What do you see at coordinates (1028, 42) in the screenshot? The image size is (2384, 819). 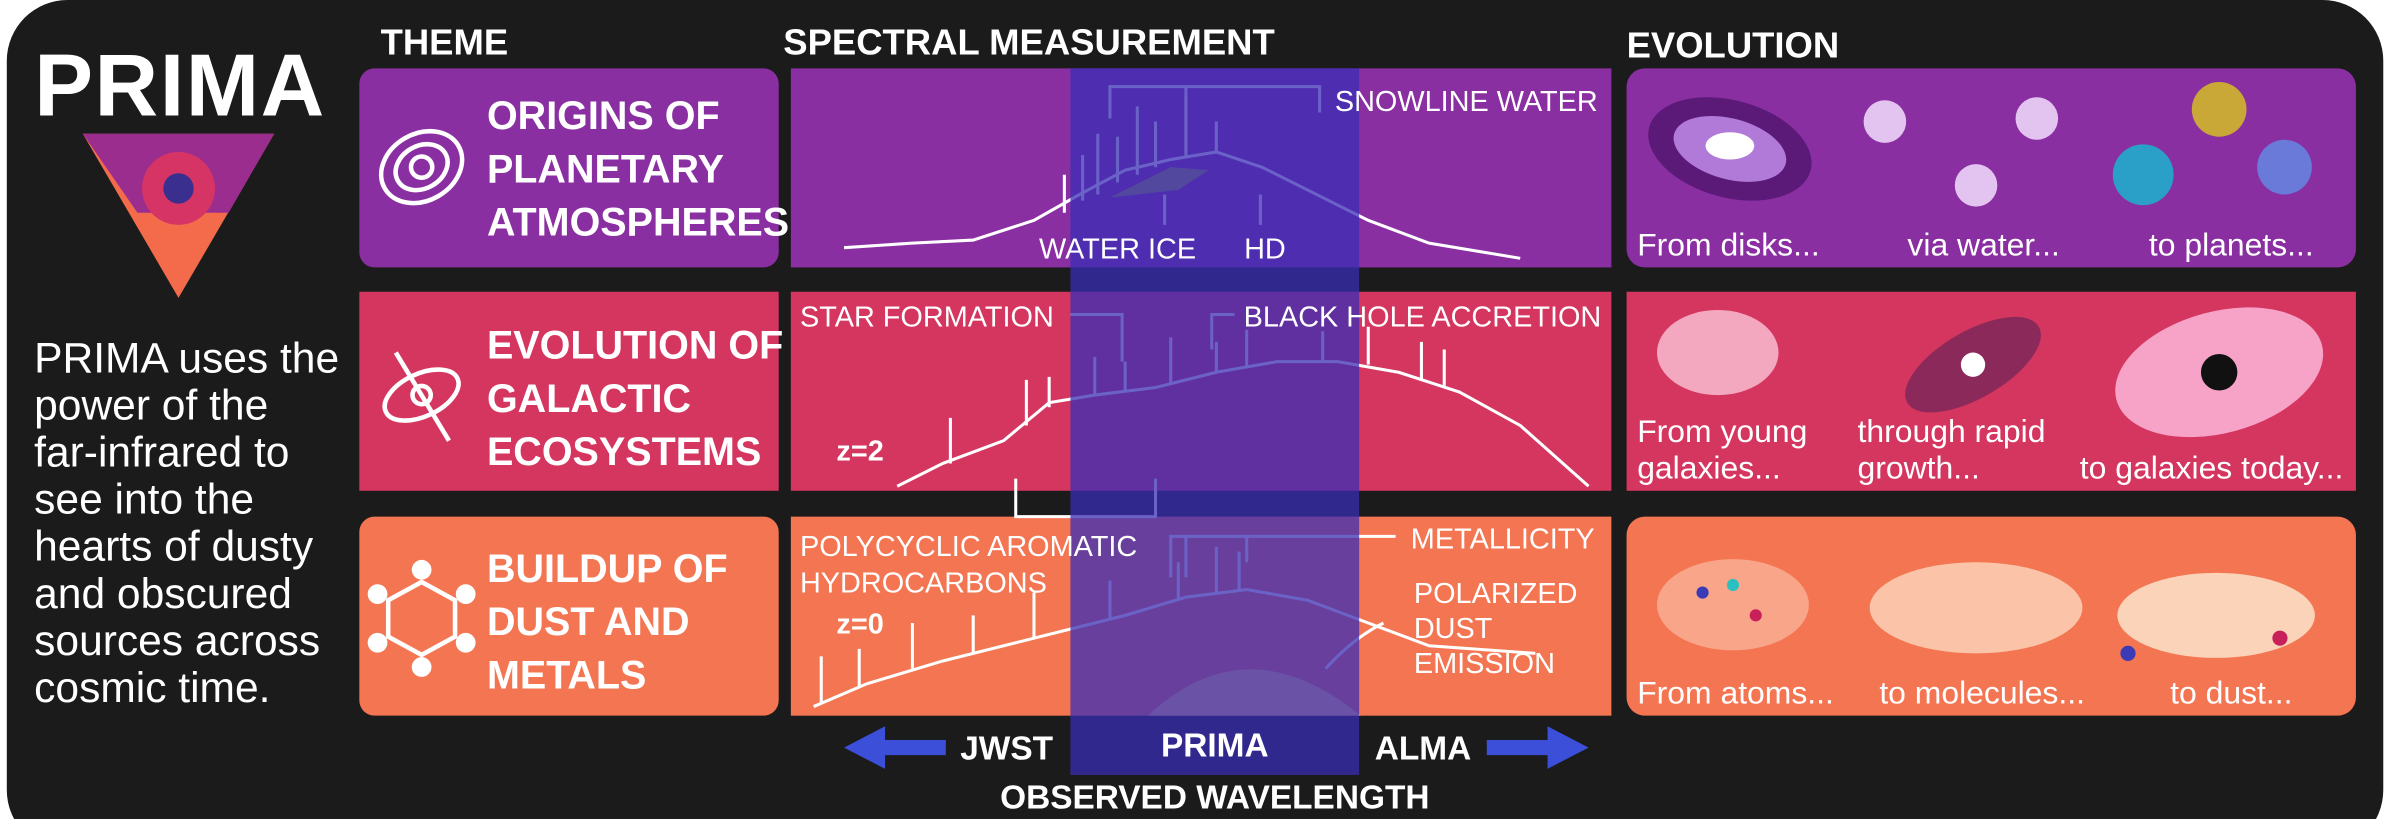 I see `column-header: SPECTRAL MEASUREMENT` at bounding box center [1028, 42].